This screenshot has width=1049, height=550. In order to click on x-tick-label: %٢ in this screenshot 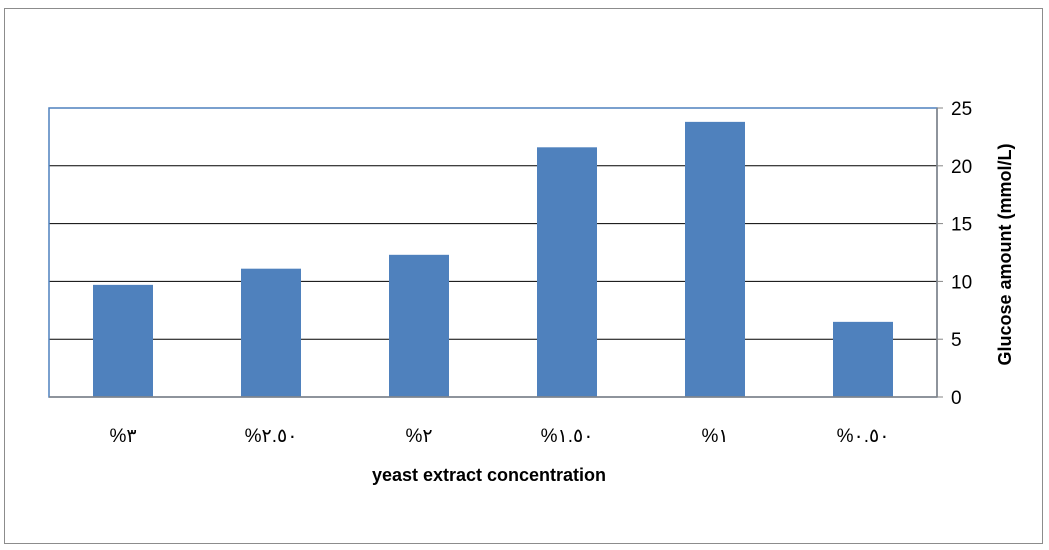, I will do `click(418, 436)`.